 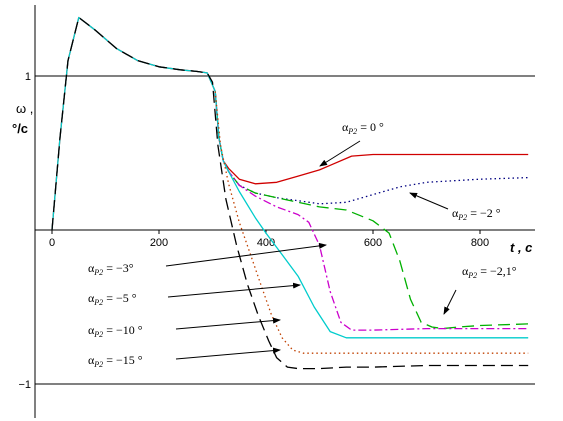 I want to click on y-axis-label-line1: ω ,, so click(x=24, y=108).